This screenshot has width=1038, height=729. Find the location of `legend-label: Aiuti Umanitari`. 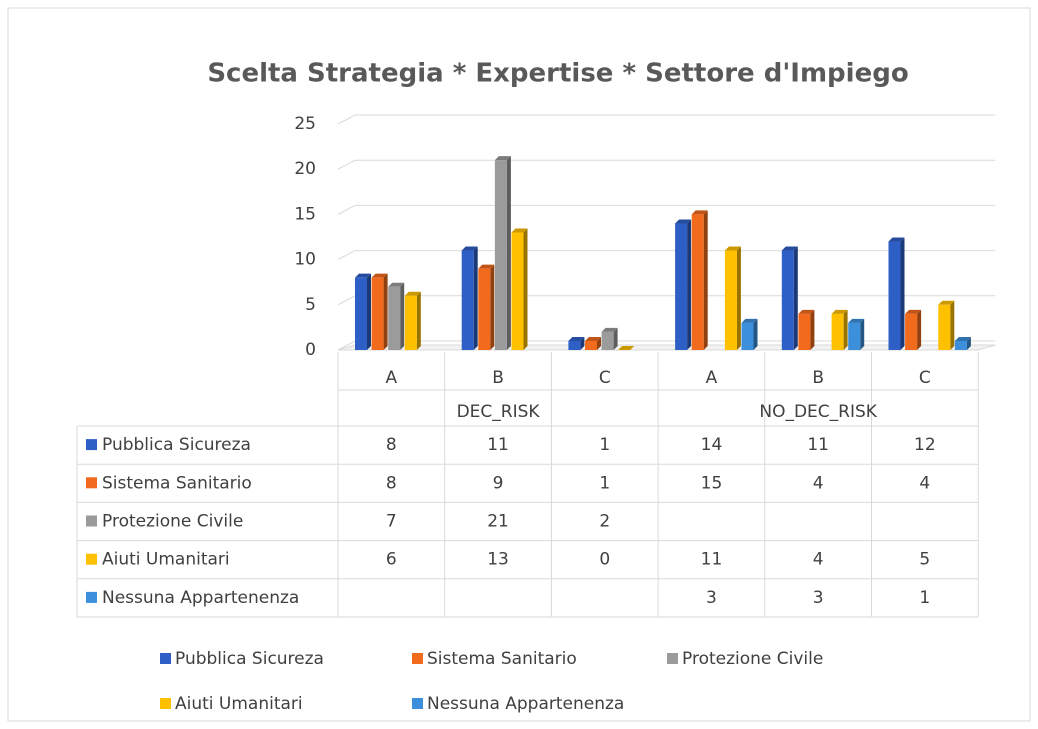

legend-label: Aiuti Umanitari is located at coordinates (239, 704).